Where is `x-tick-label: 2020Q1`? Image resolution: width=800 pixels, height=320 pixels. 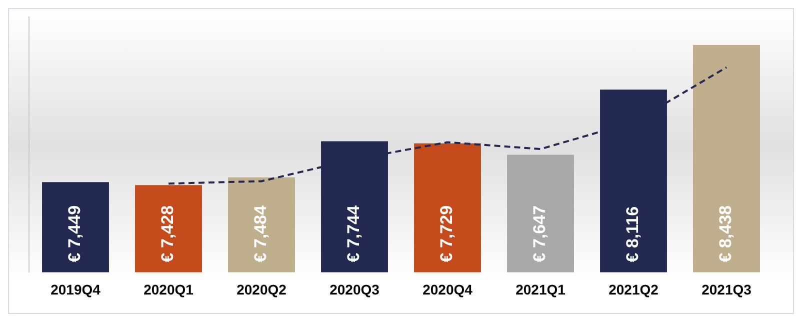 x-tick-label: 2020Q1 is located at coordinates (169, 289).